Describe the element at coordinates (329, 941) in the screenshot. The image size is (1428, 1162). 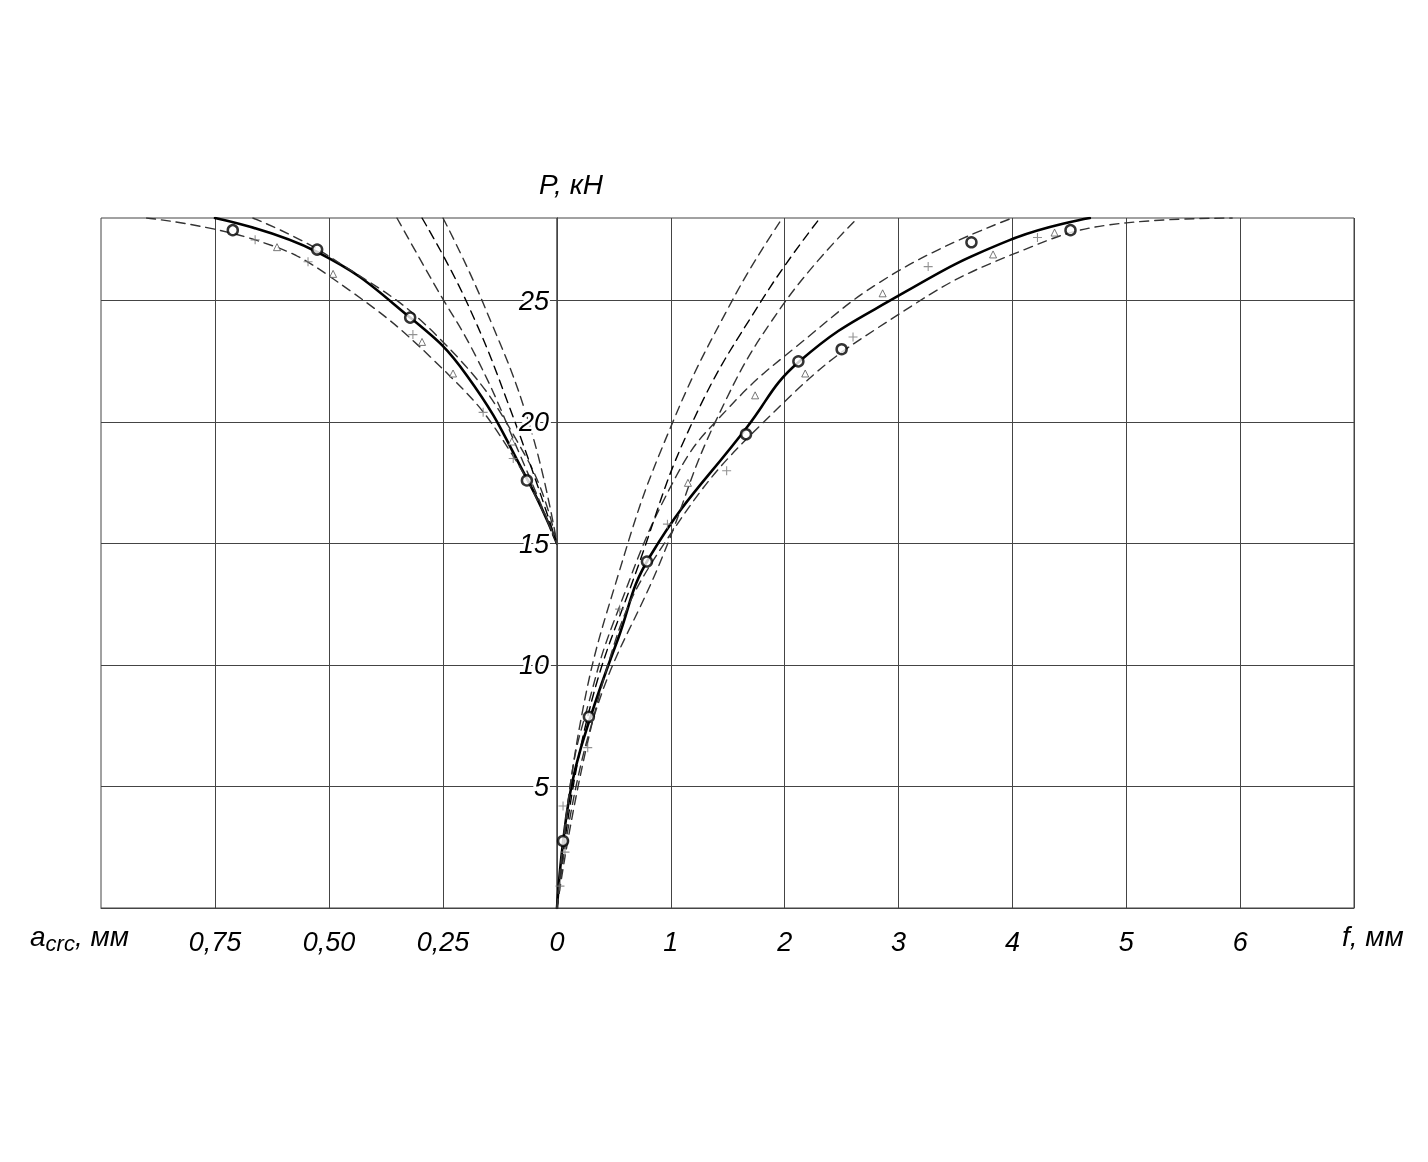
I see `x-tick-label: 0,50` at that location.